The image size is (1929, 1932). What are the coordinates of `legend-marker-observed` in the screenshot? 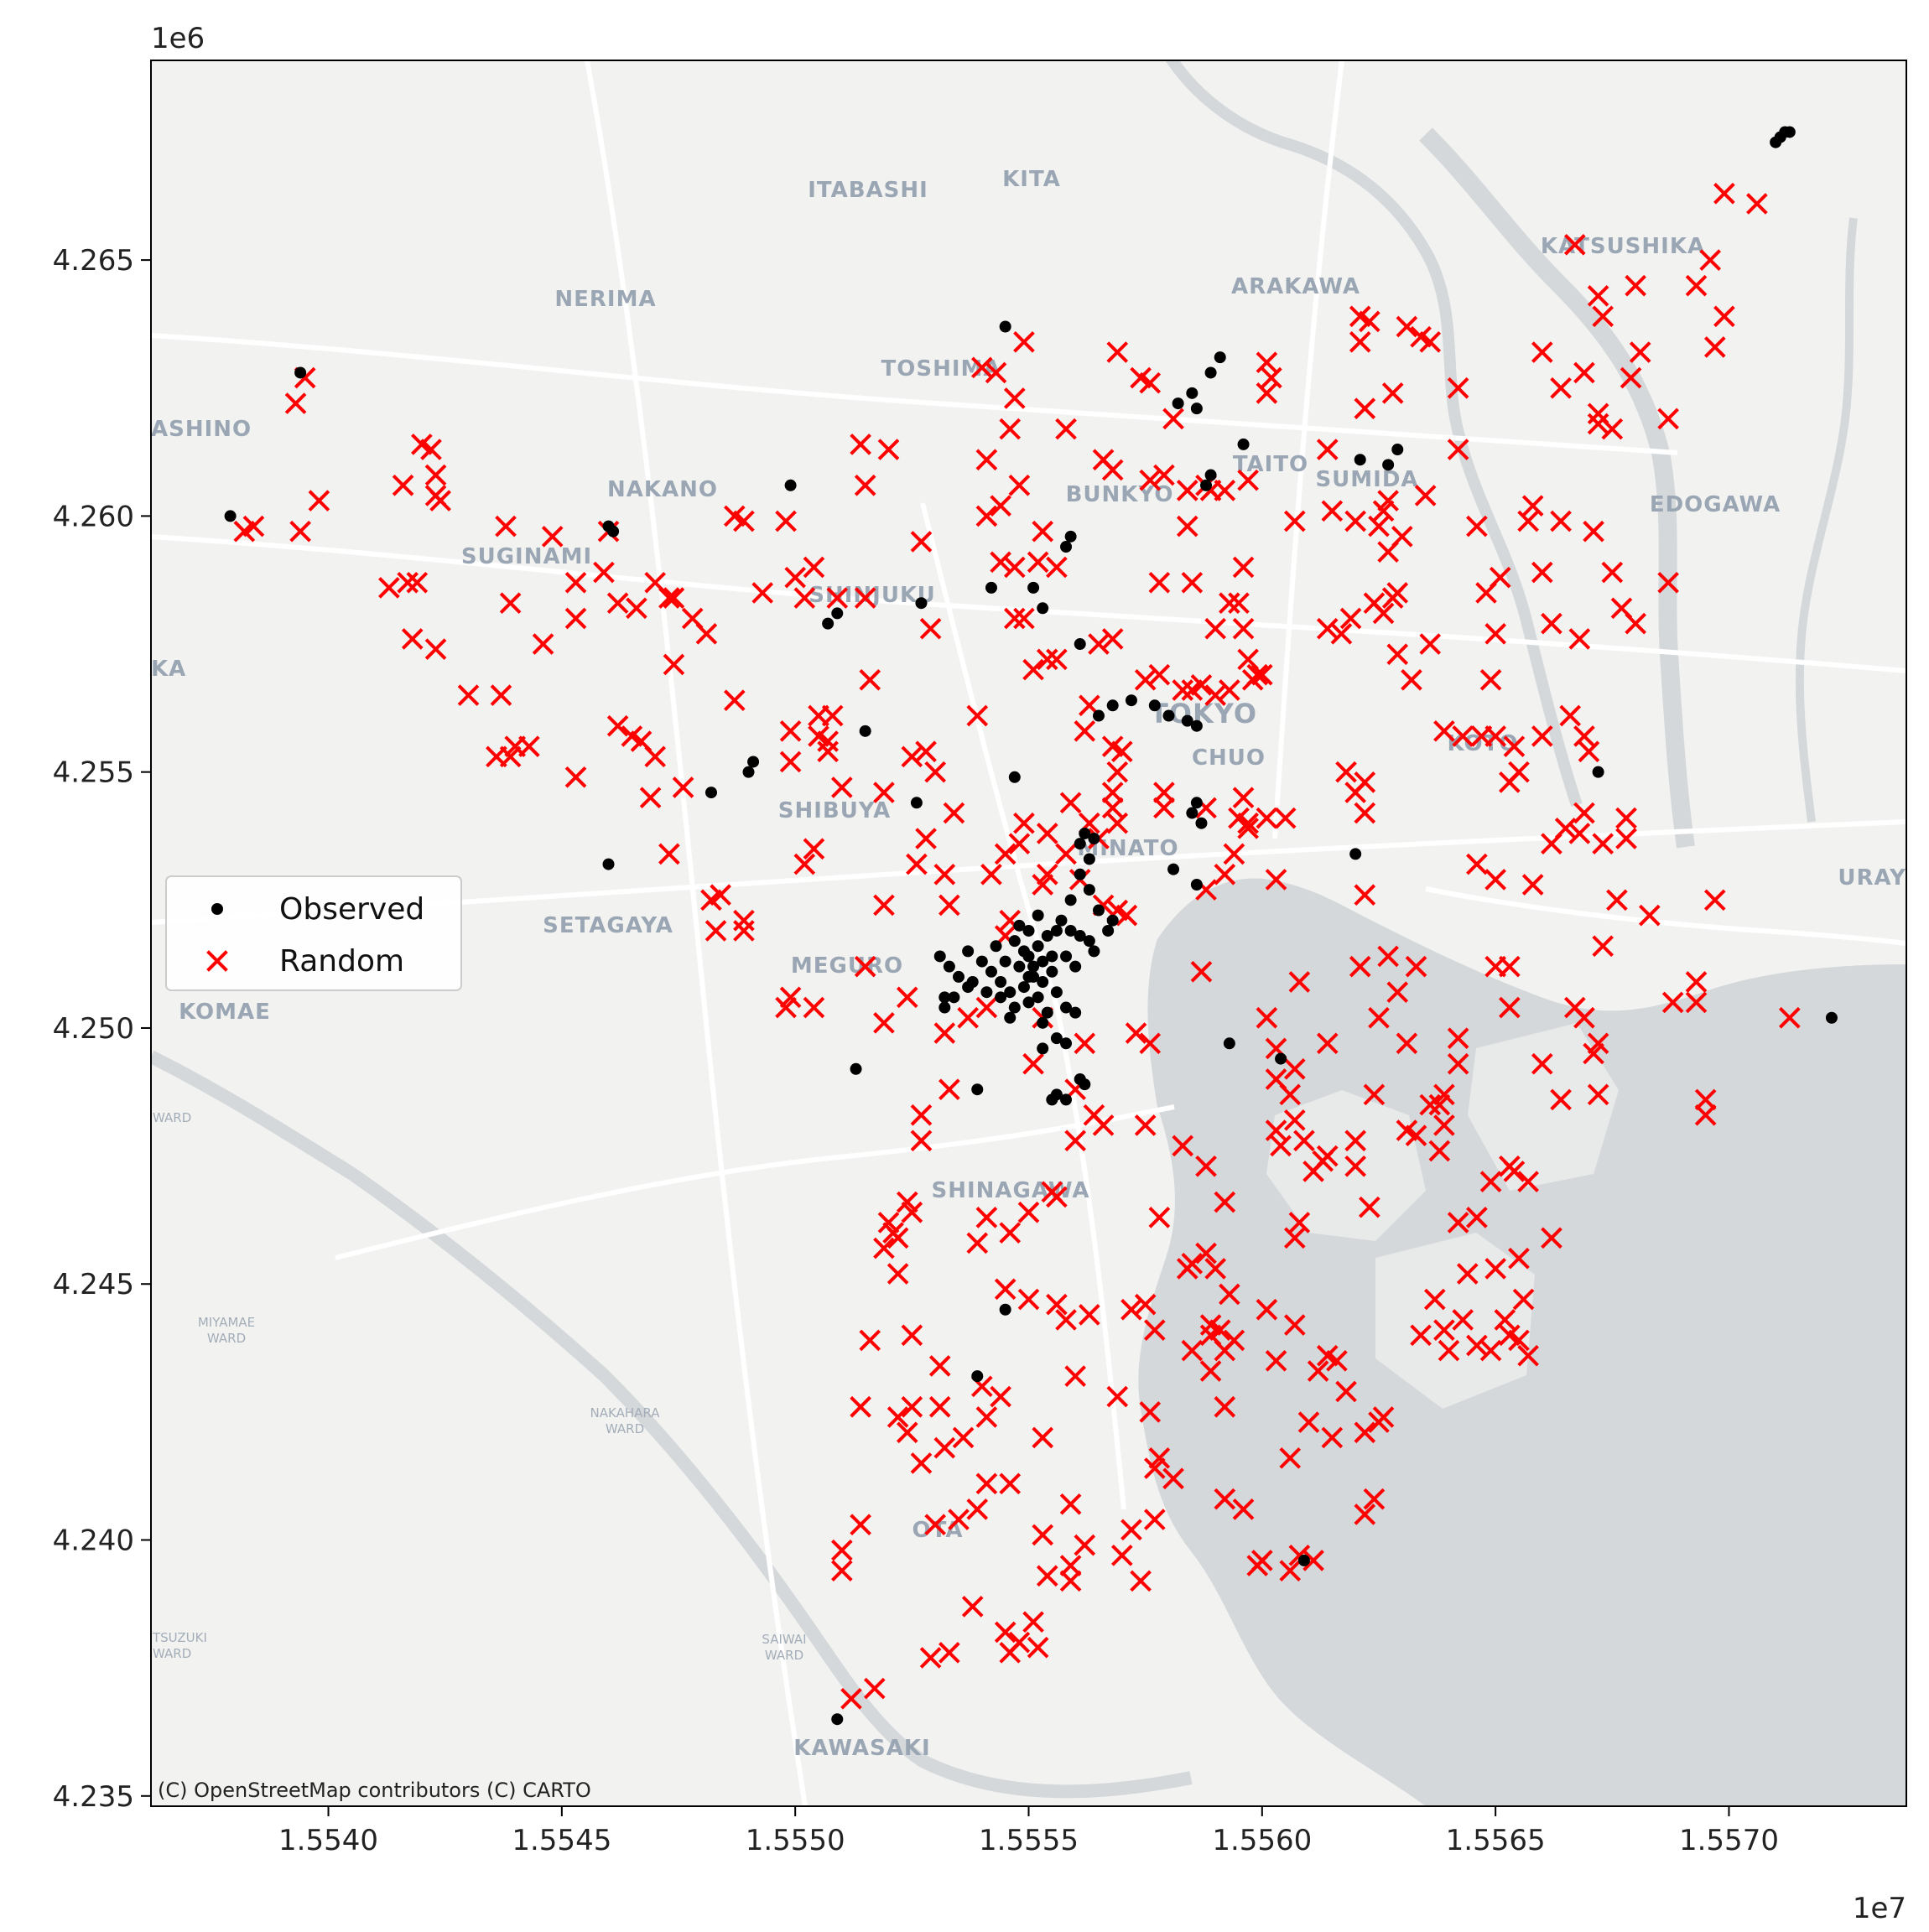 It's located at (217, 909).